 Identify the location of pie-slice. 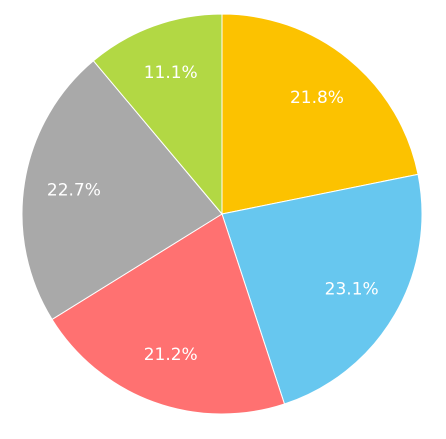
(157, 114).